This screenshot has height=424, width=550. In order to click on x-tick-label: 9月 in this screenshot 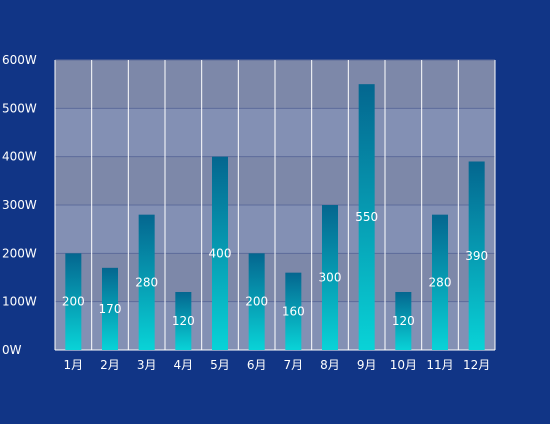, I will do `click(367, 365)`.